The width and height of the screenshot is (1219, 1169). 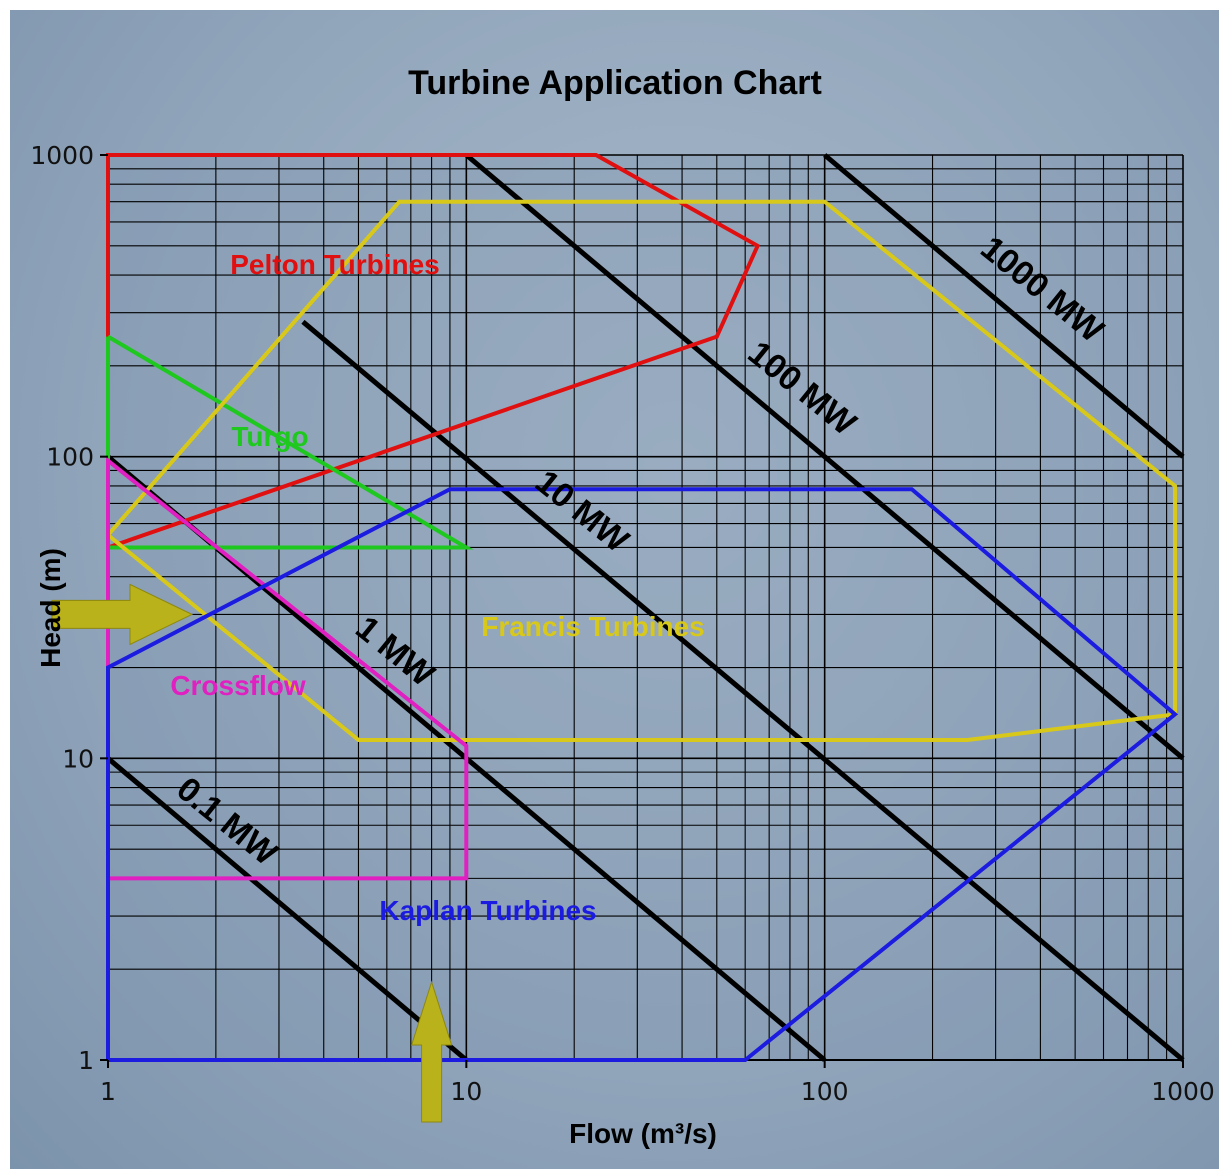 What do you see at coordinates (238, 685) in the screenshot?
I see `region-label-crossflow: Crossflow` at bounding box center [238, 685].